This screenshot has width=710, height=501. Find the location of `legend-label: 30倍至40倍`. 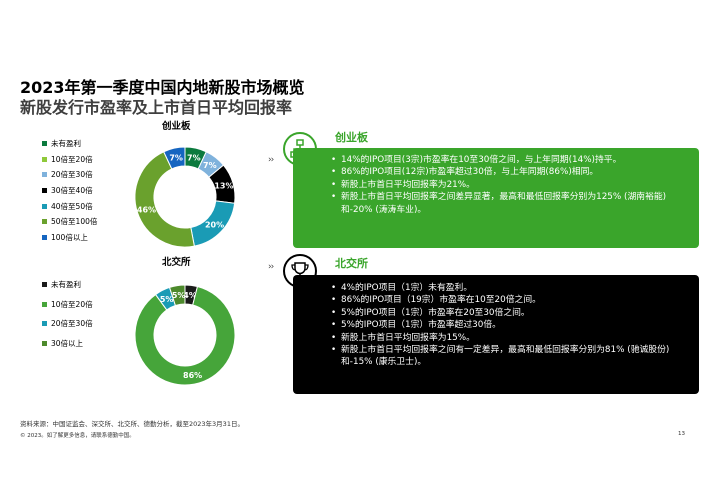

legend-label: 30倍至40倍 is located at coordinates (72, 191).